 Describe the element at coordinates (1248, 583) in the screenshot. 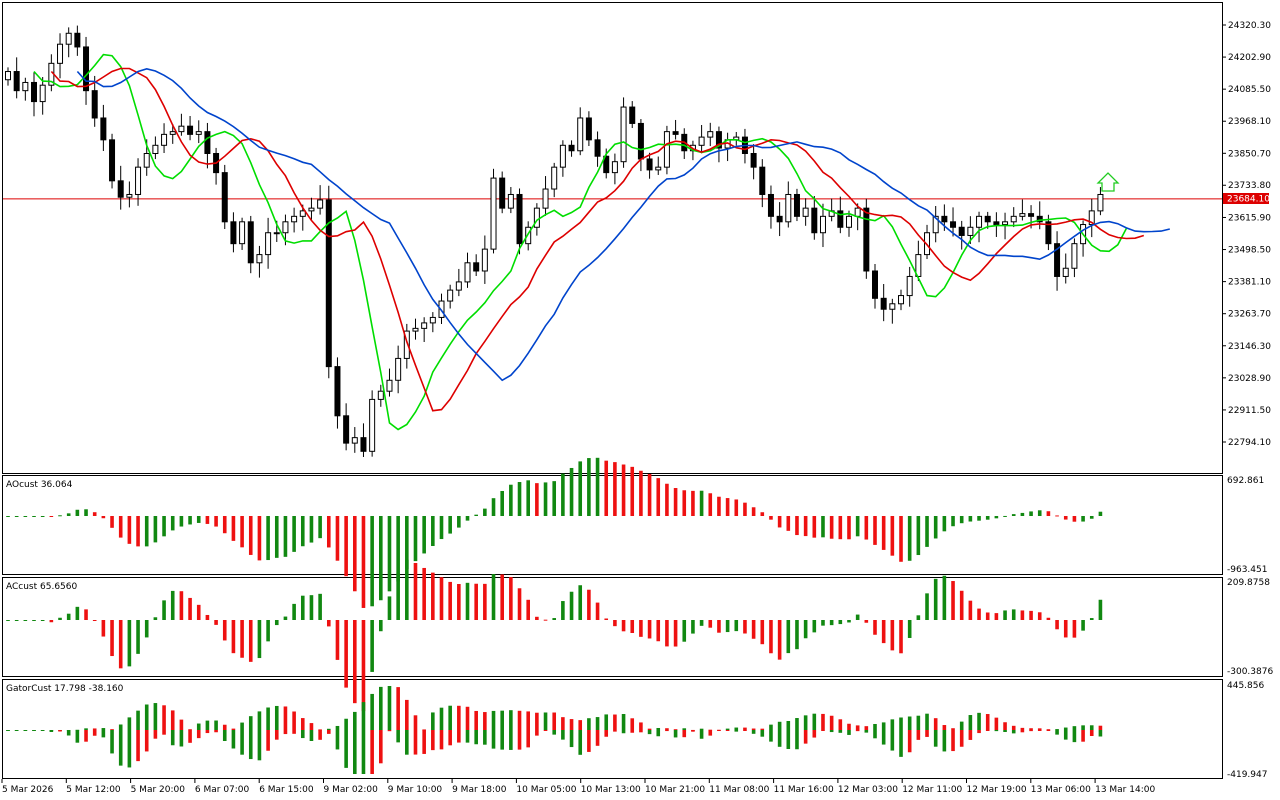

I see `ac-max-label: 209.8758` at that location.